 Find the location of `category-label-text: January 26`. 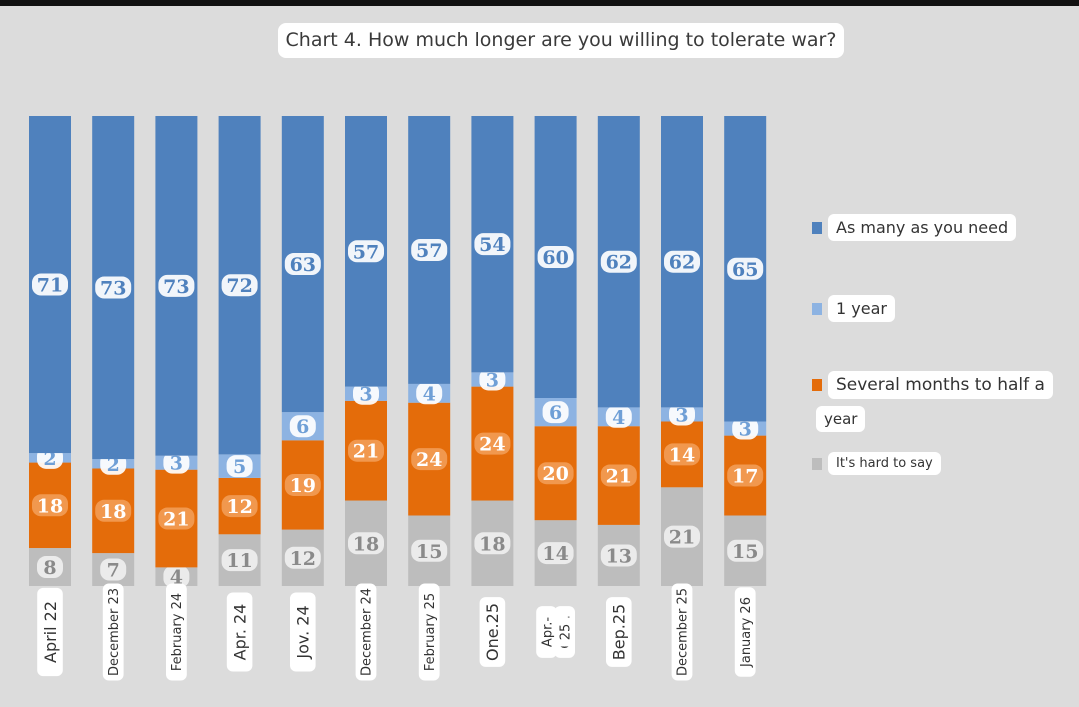

category-label-text: January 26 is located at coordinates (746, 632).